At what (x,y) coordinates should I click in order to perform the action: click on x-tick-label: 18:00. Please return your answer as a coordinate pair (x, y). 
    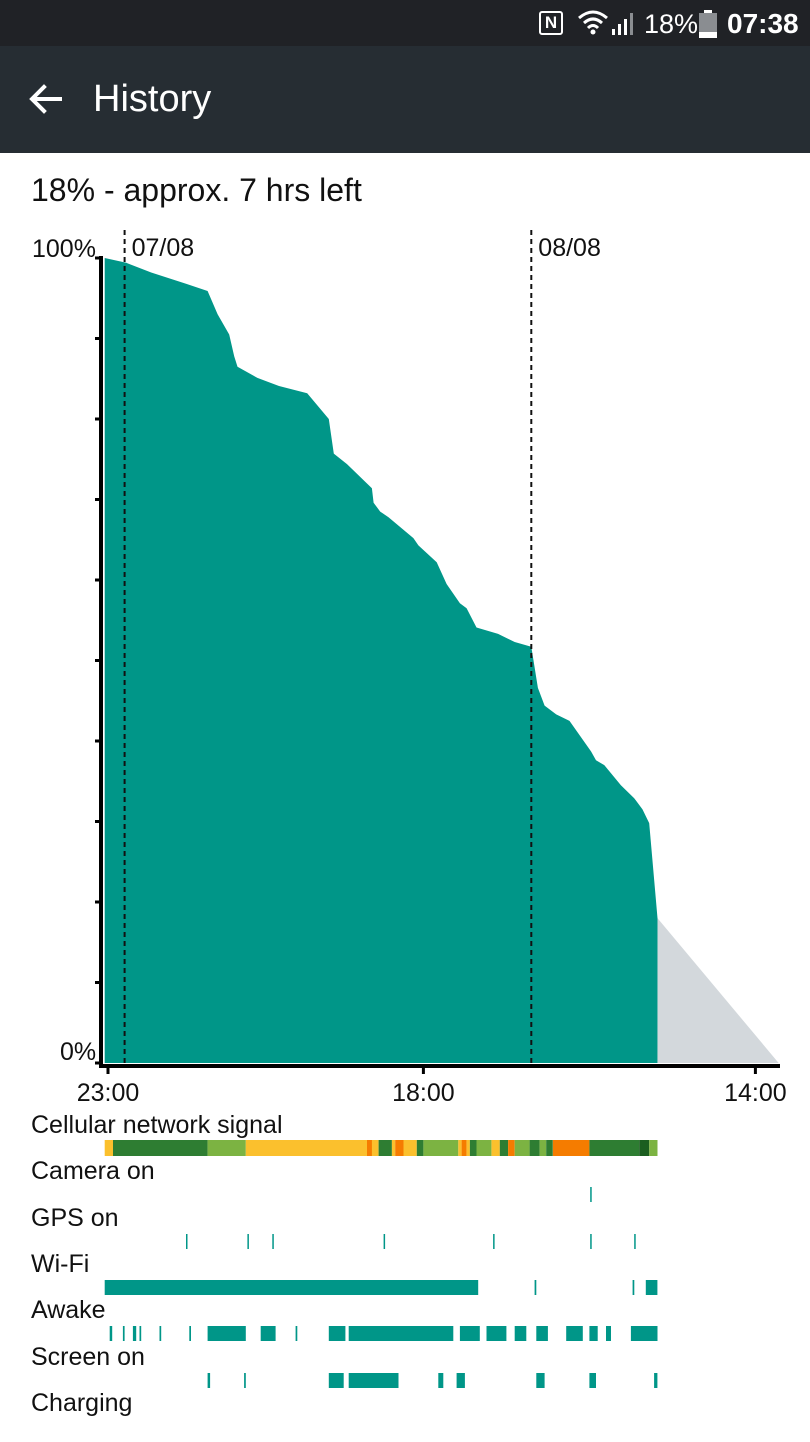
    Looking at the image, I should click on (423, 1093).